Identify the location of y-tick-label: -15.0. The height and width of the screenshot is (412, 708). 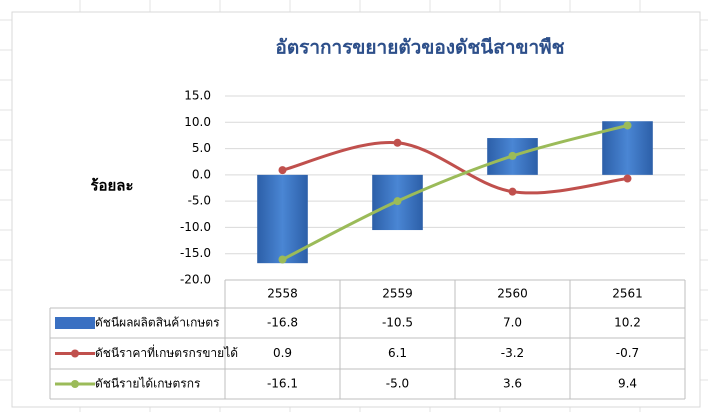
(195, 253).